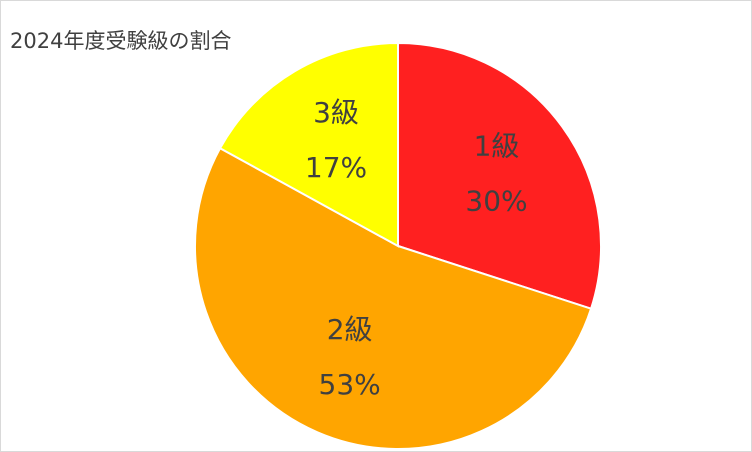 Image resolution: width=752 pixels, height=452 pixels. What do you see at coordinates (336, 167) in the screenshot?
I see `slice-value-label: 17%` at bounding box center [336, 167].